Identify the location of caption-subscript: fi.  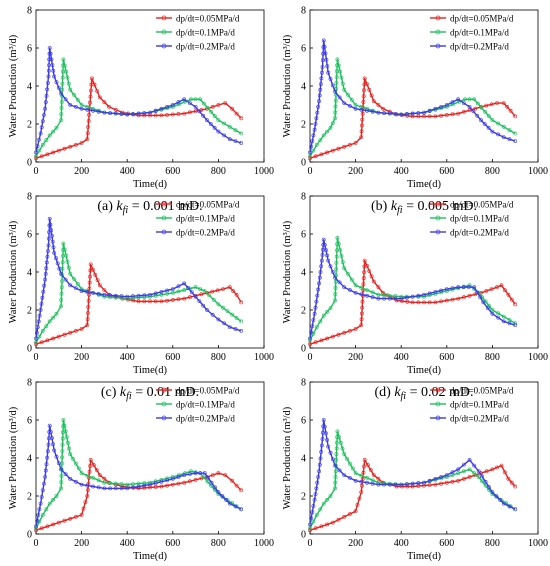
(404, 396).